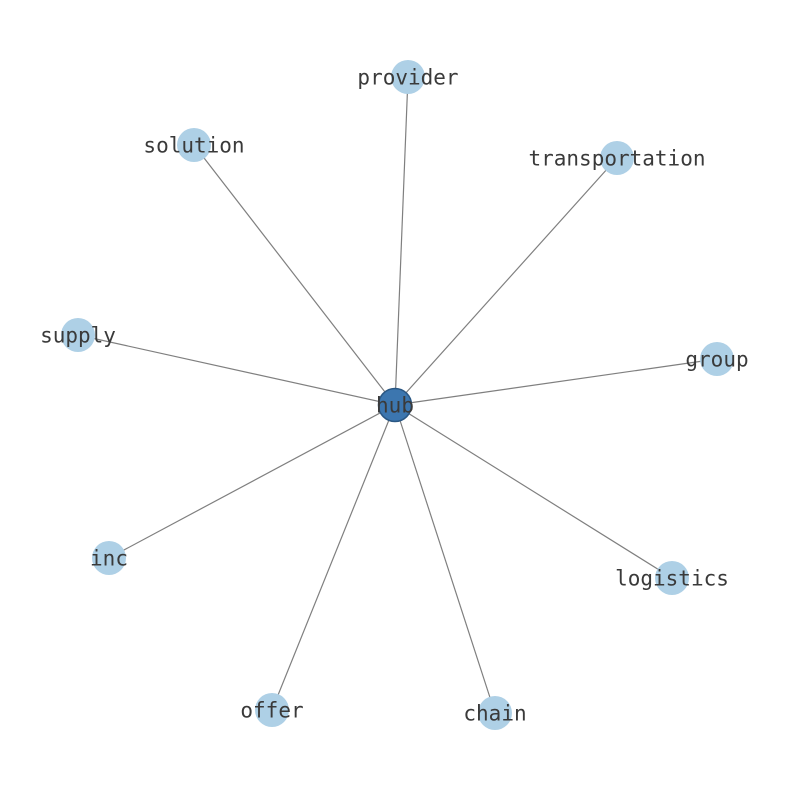 Image resolution: width=794 pixels, height=790 pixels. I want to click on node-solution, so click(194, 145).